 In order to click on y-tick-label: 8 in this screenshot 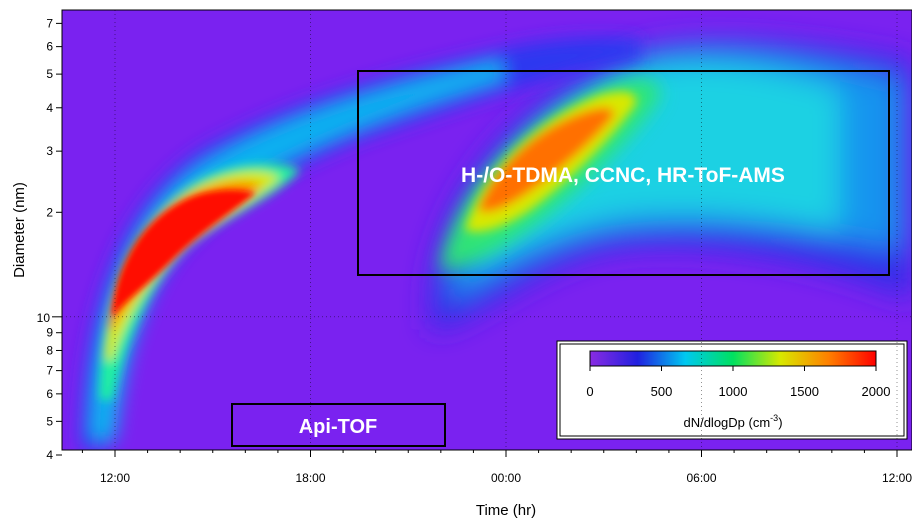, I will do `click(49, 350)`.